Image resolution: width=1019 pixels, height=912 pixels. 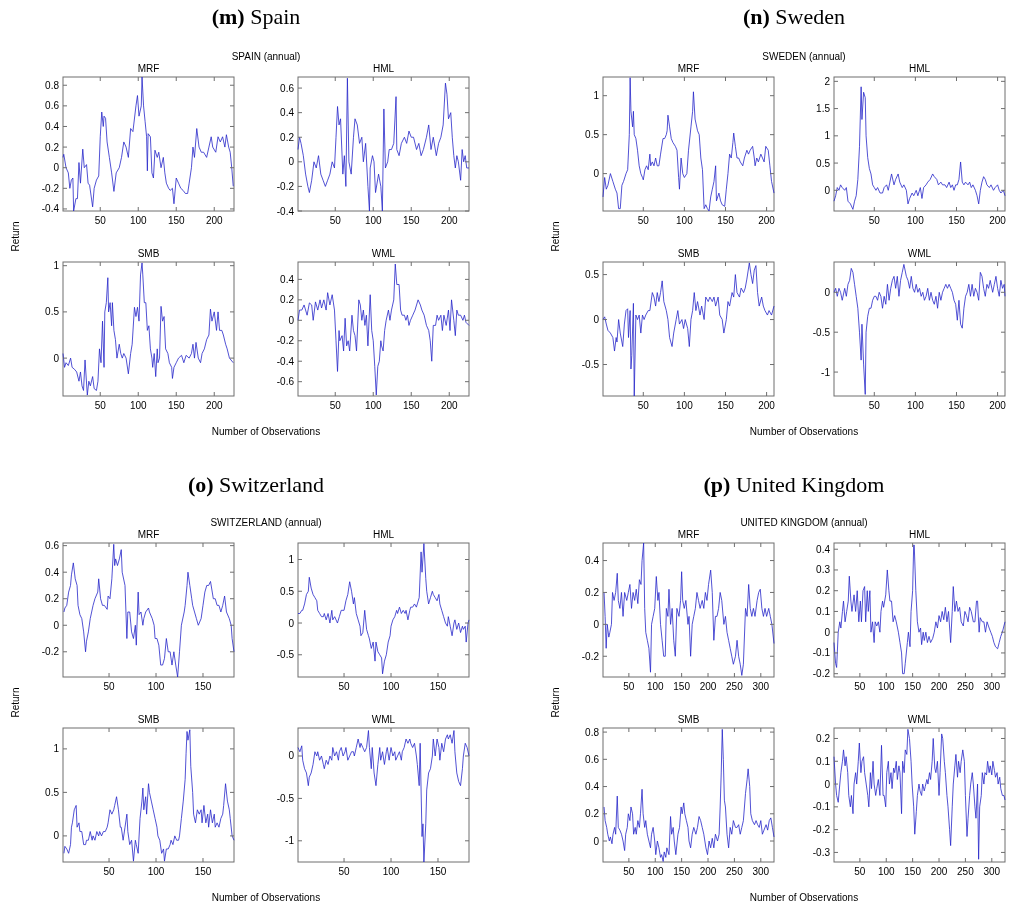 I want to click on text: SPAIN (annual), so click(x=266, y=56).